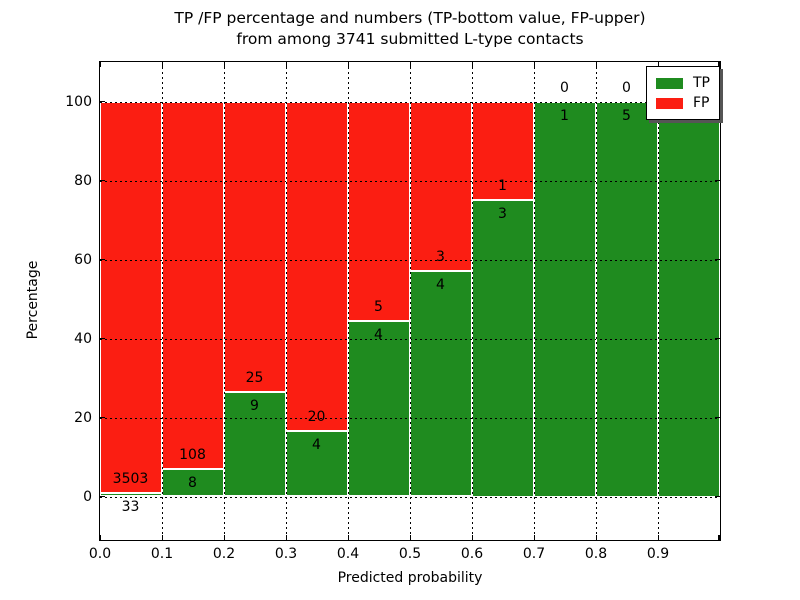 This screenshot has height=600, width=800. I want to click on fp-count-label: 1, so click(502, 186).